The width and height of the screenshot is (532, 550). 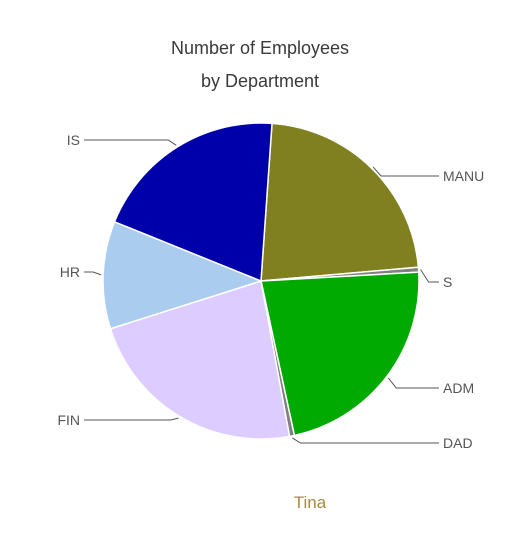 What do you see at coordinates (413, 383) in the screenshot?
I see `leader-line-adm` at bounding box center [413, 383].